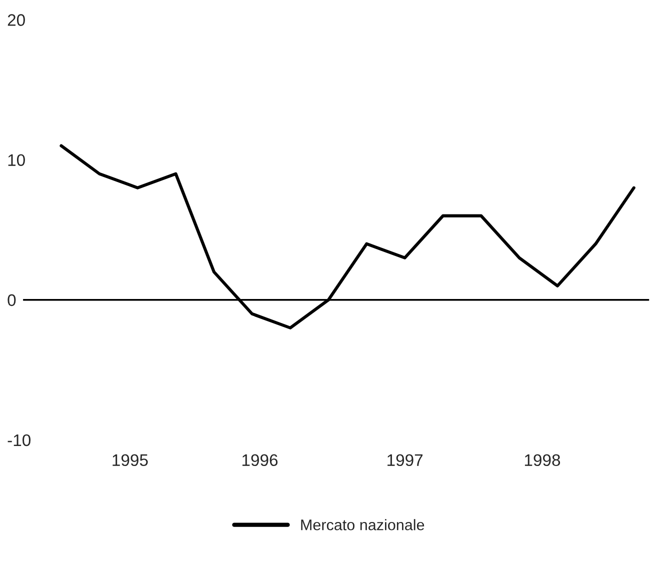 The width and height of the screenshot is (659, 564). Describe the element at coordinates (405, 460) in the screenshot. I see `x-tick-label: 1997` at that location.